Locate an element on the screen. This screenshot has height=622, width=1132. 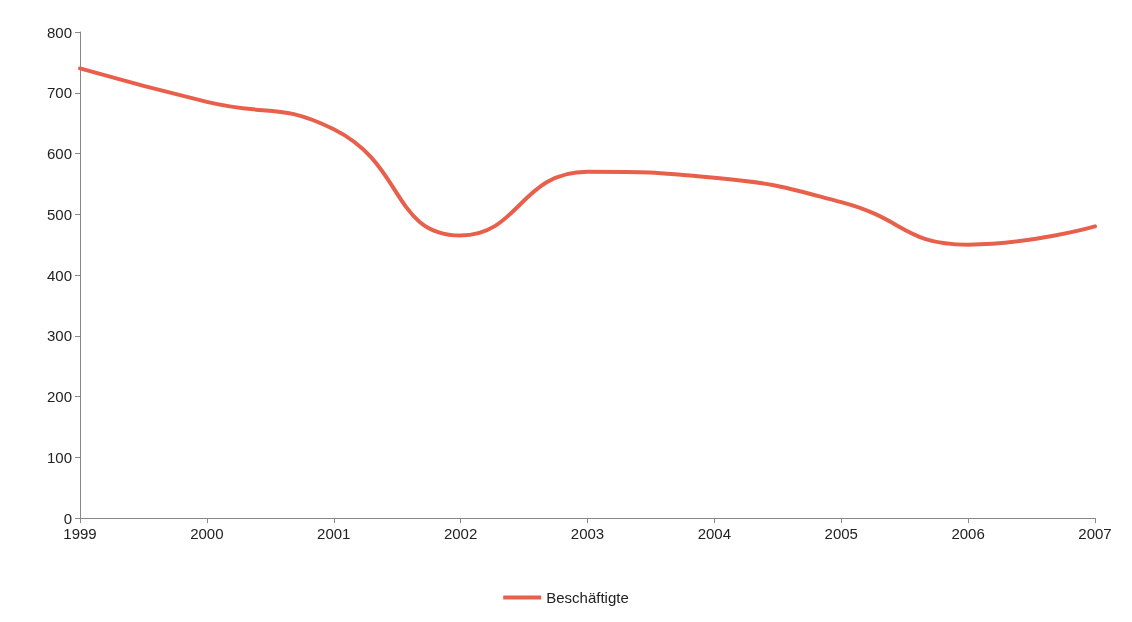
y-tick-label: 100 is located at coordinates (59, 457).